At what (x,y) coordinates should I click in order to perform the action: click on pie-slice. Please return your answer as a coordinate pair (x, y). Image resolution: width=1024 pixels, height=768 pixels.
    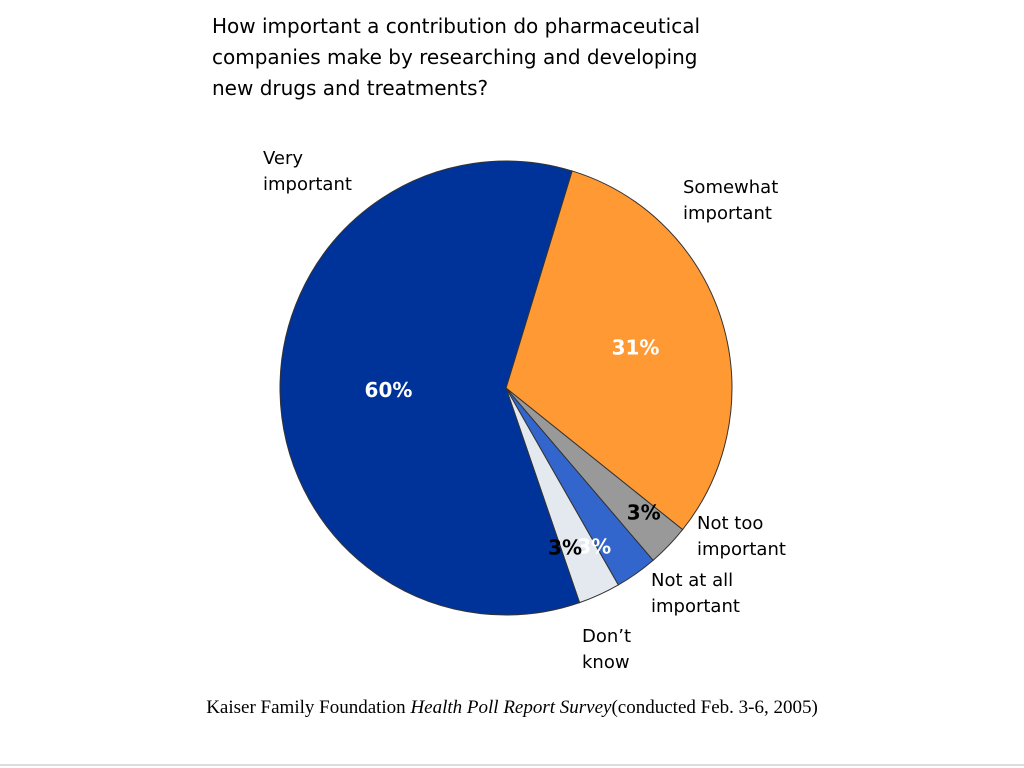
    Looking at the image, I should click on (619, 350).